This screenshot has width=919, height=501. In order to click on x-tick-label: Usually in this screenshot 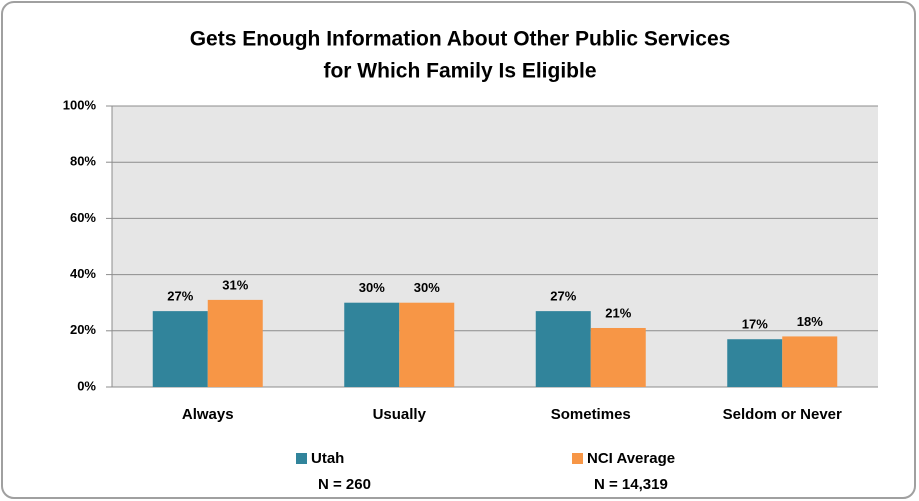, I will do `click(400, 414)`.